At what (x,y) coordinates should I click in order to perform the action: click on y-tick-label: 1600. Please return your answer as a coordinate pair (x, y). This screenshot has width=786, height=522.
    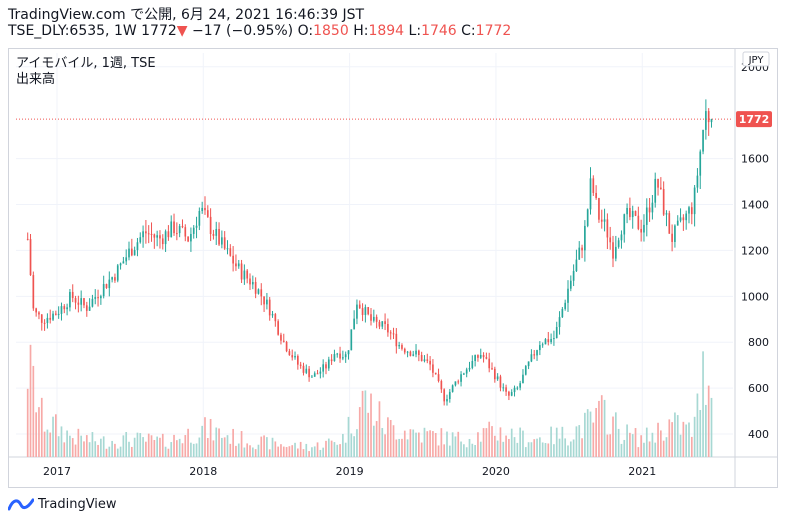
    Looking at the image, I should click on (755, 159).